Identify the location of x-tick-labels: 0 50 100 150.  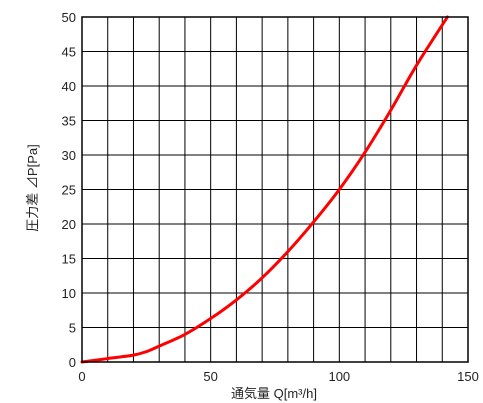
(278, 376).